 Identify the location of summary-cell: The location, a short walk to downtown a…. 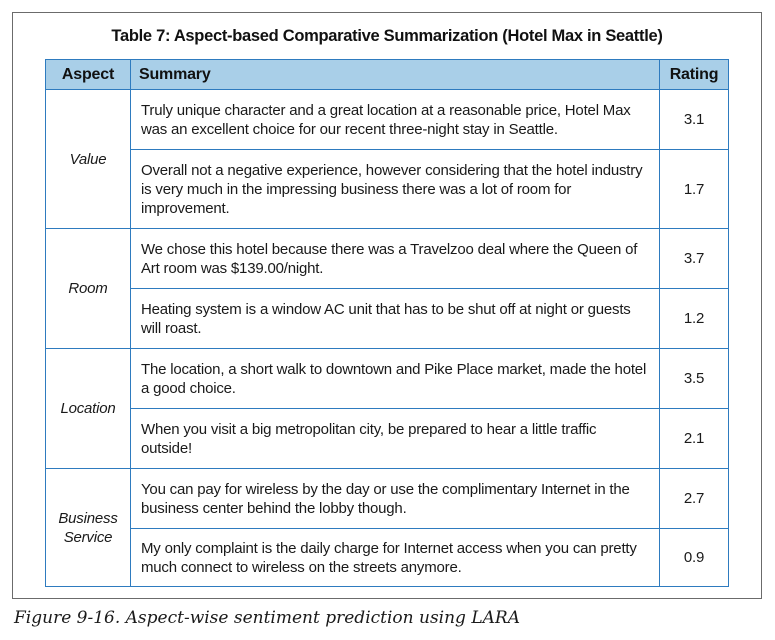
(395, 378).